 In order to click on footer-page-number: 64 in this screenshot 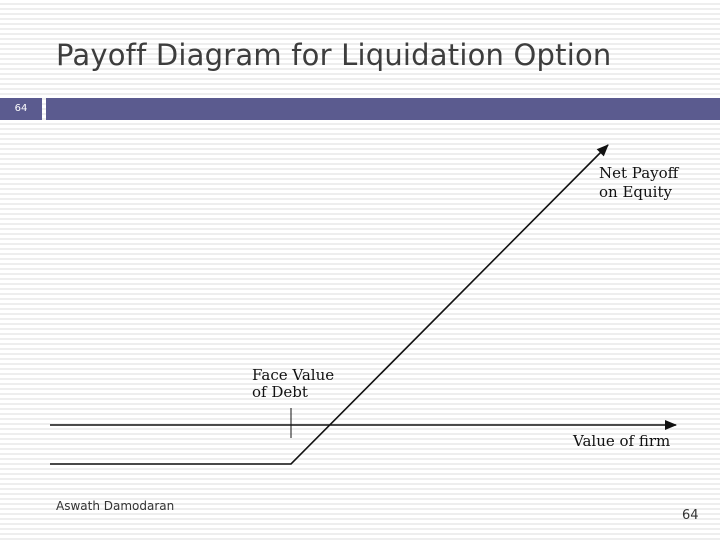, I will do `click(690, 515)`.